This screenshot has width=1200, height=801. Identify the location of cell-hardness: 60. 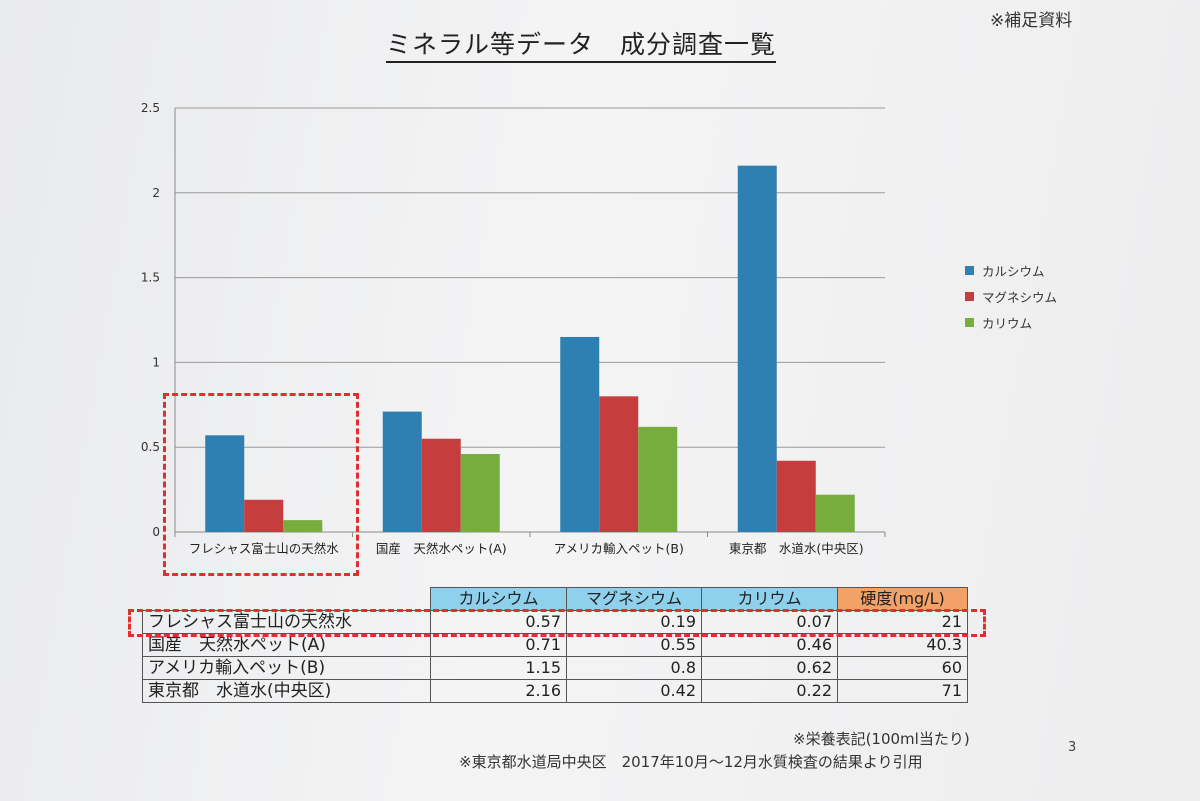
(902, 668).